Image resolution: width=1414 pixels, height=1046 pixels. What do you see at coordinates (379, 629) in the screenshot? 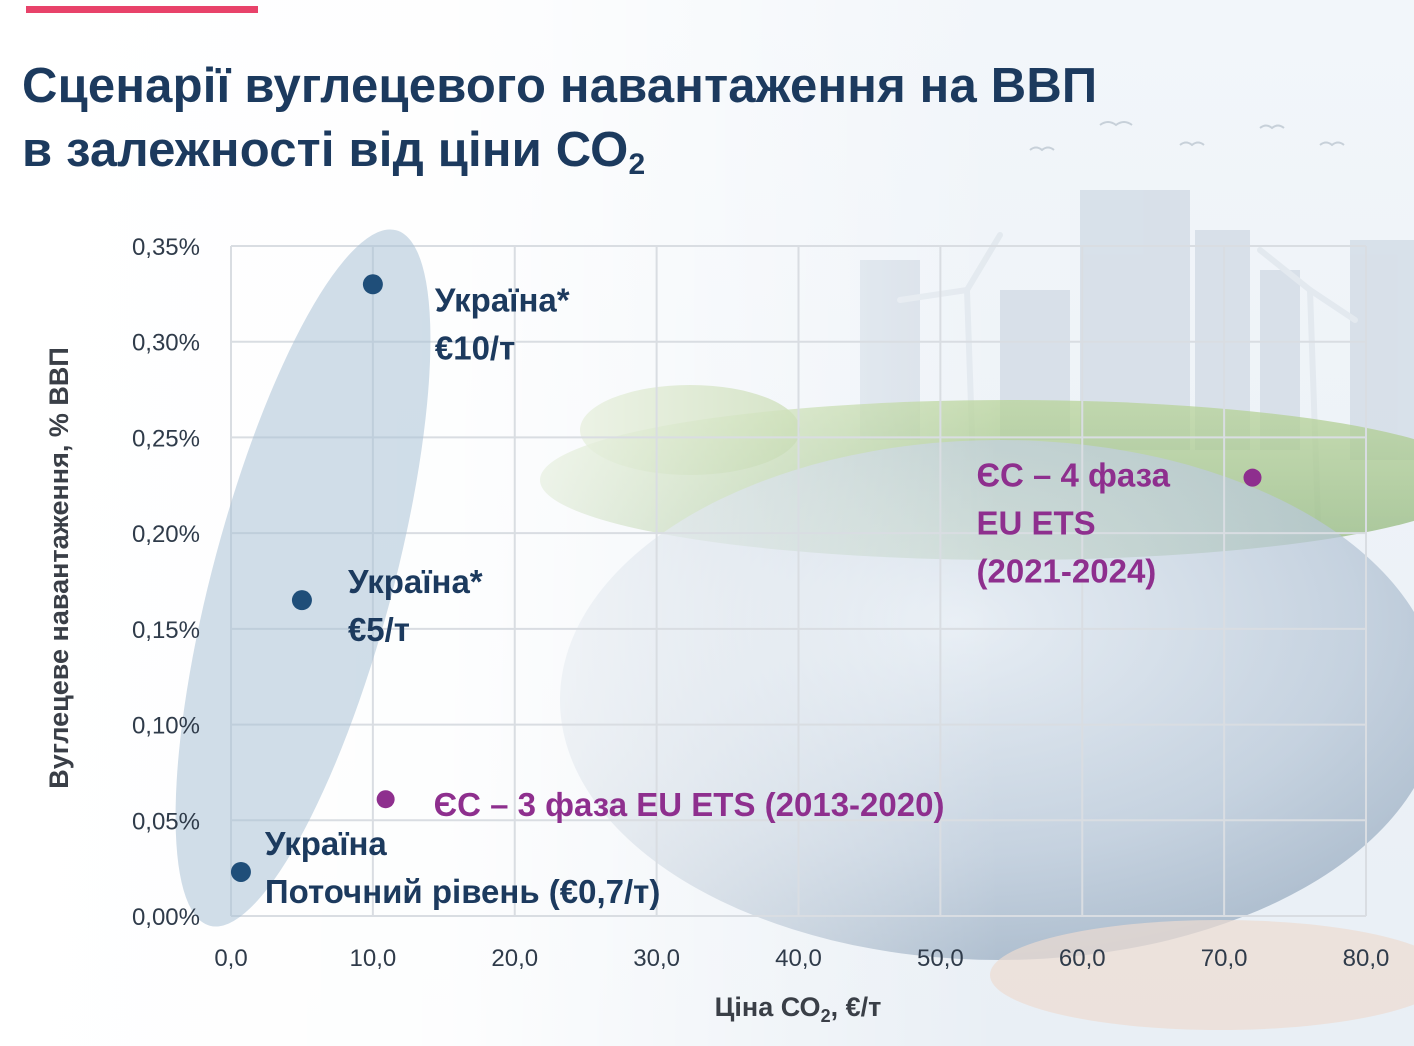
I see `label-line: €5/т` at bounding box center [379, 629].